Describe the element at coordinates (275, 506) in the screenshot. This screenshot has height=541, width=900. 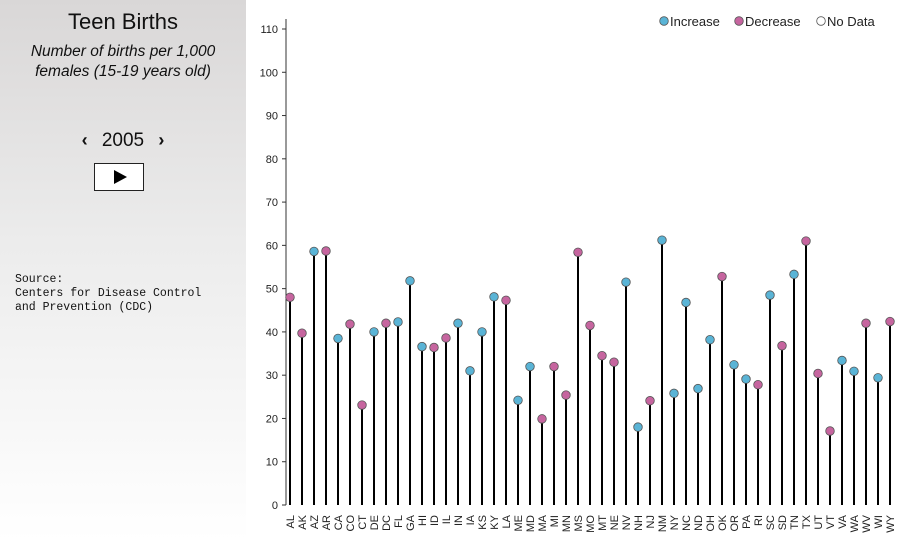
I see `y-tick-label: 0` at that location.